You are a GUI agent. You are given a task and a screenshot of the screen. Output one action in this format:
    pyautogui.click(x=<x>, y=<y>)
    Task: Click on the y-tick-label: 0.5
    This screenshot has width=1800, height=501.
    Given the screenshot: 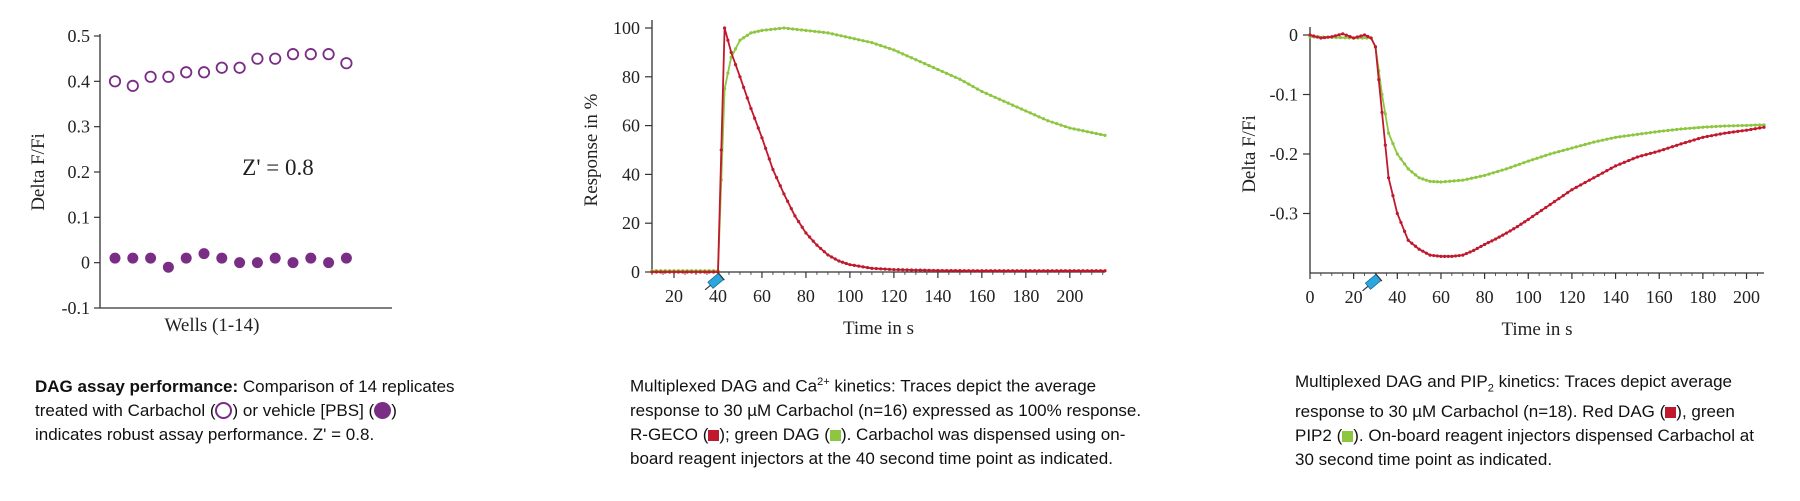 What is the action you would take?
    pyautogui.click(x=79, y=36)
    